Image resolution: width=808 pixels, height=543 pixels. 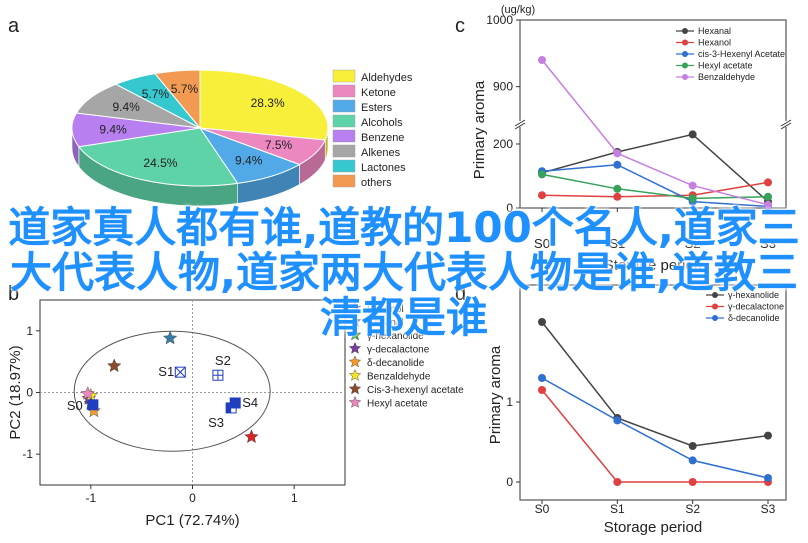 What do you see at coordinates (693, 243) in the screenshot?
I see `panel-c-xtick-label: S2` at bounding box center [693, 243].